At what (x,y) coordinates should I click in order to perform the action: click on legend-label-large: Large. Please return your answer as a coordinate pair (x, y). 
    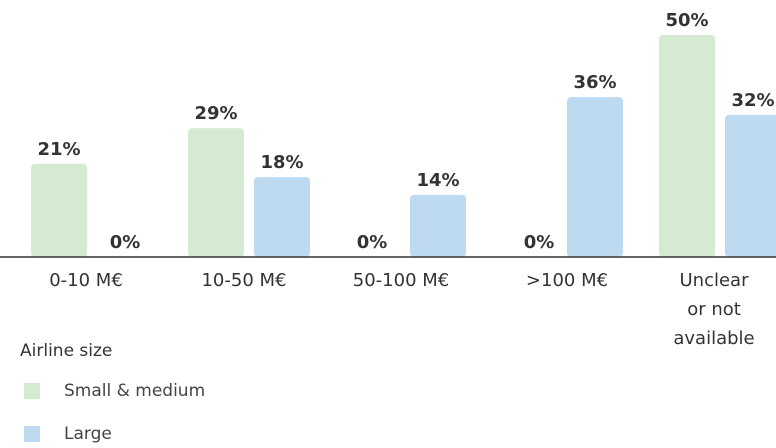
    Looking at the image, I should click on (88, 434).